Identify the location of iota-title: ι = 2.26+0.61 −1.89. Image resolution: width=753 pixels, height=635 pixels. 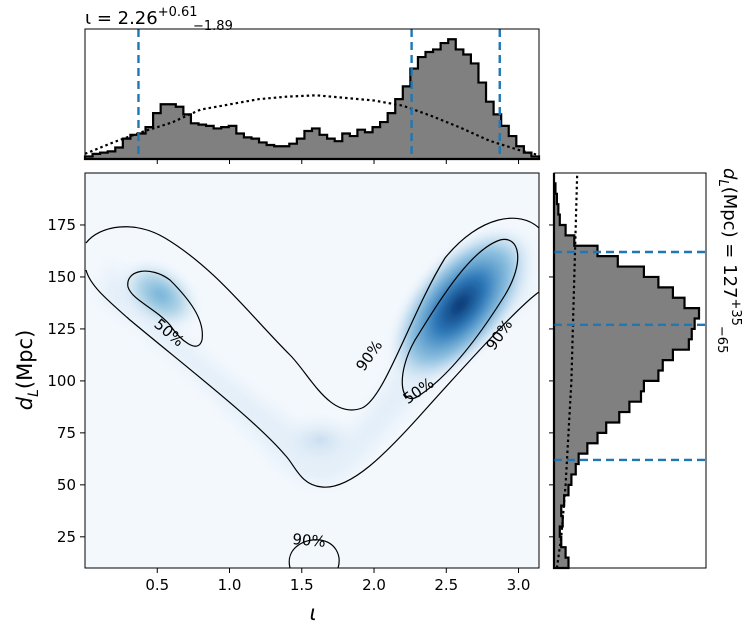
(159, 19).